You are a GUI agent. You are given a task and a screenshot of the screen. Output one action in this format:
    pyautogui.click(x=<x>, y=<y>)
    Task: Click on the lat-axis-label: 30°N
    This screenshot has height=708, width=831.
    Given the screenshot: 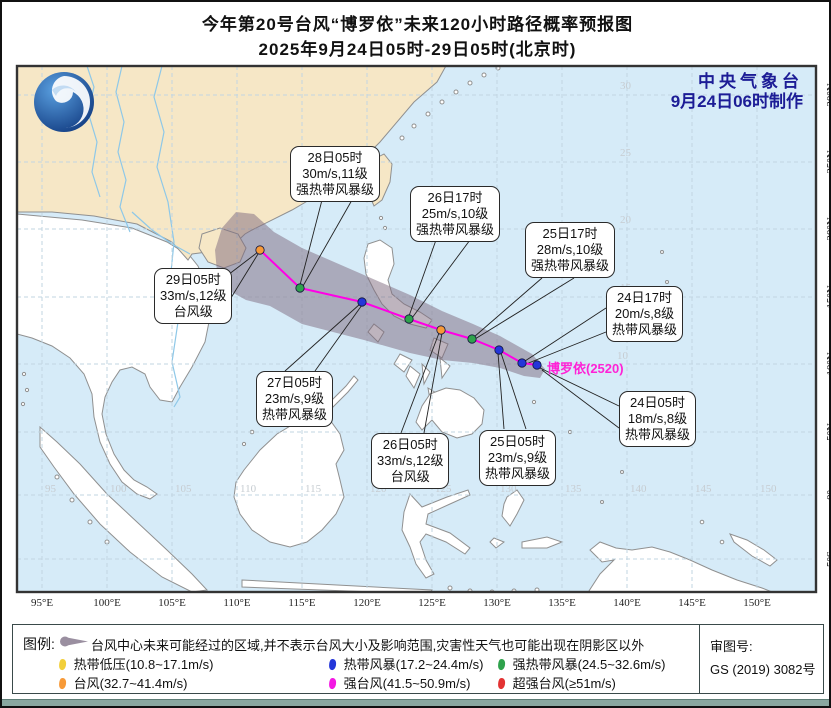 What is the action you would take?
    pyautogui.click(x=828, y=95)
    